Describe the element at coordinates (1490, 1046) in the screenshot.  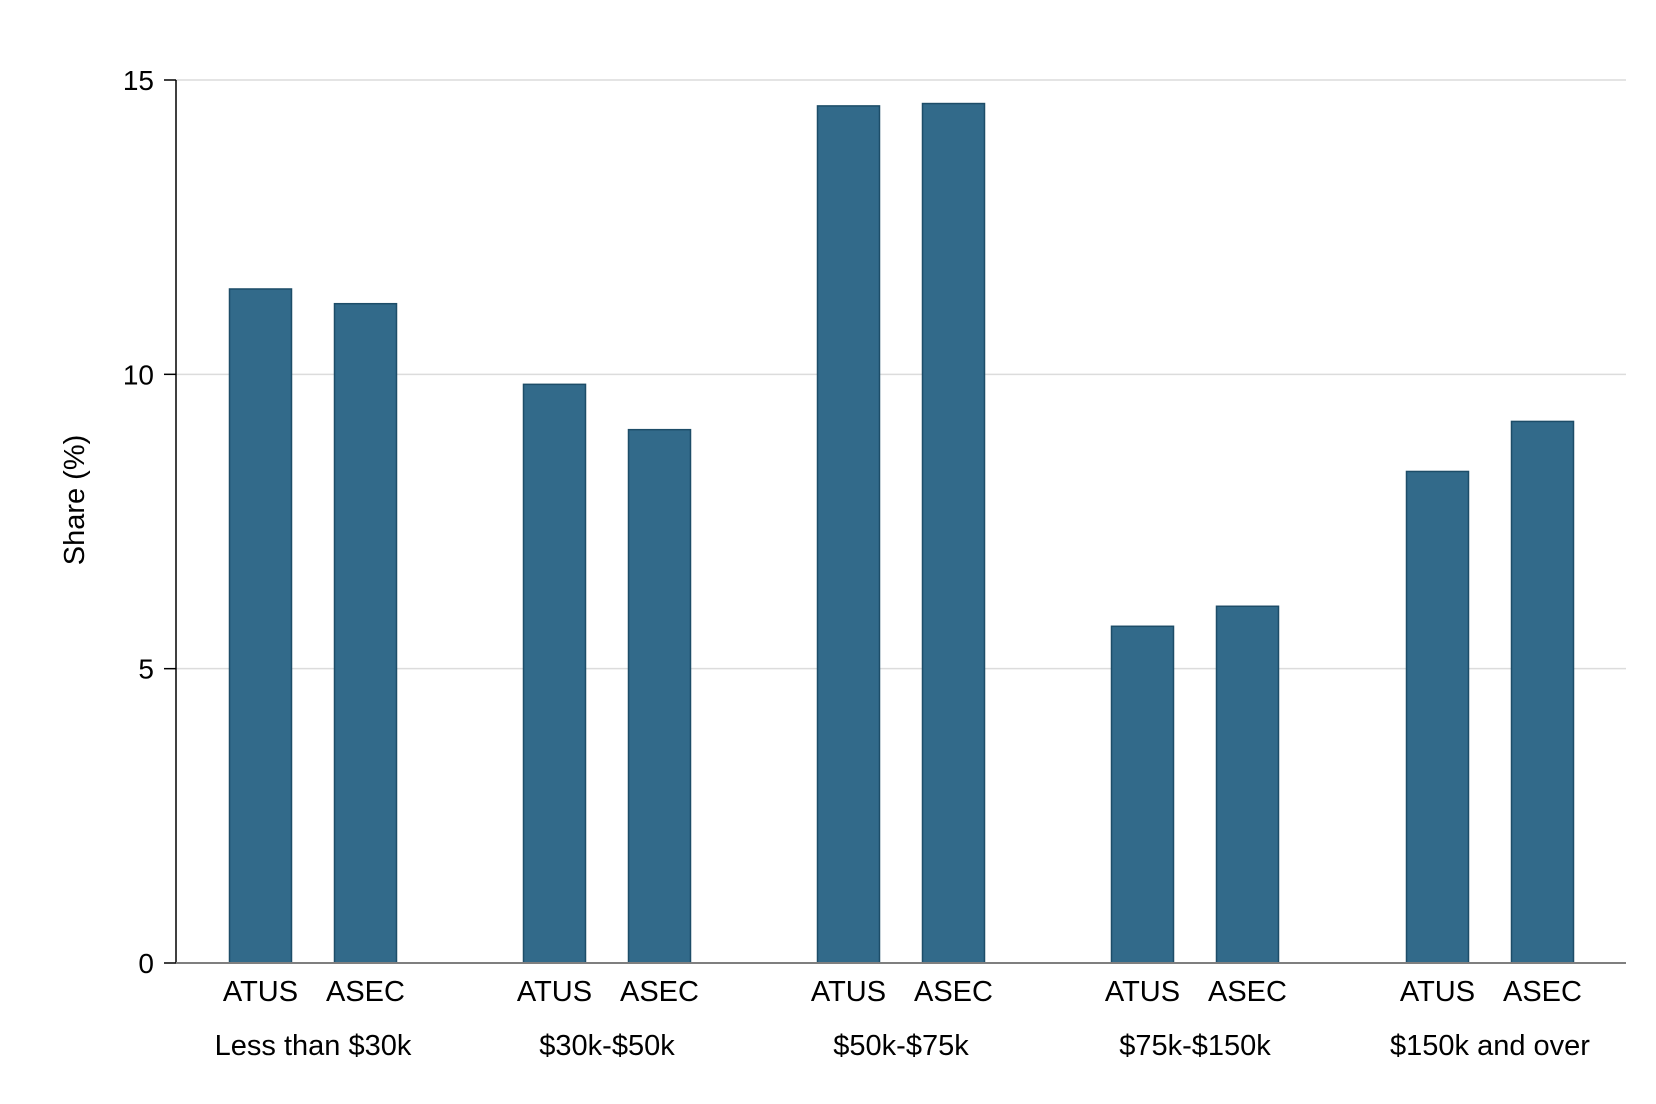
I see `group-label: $150k and over` at that location.